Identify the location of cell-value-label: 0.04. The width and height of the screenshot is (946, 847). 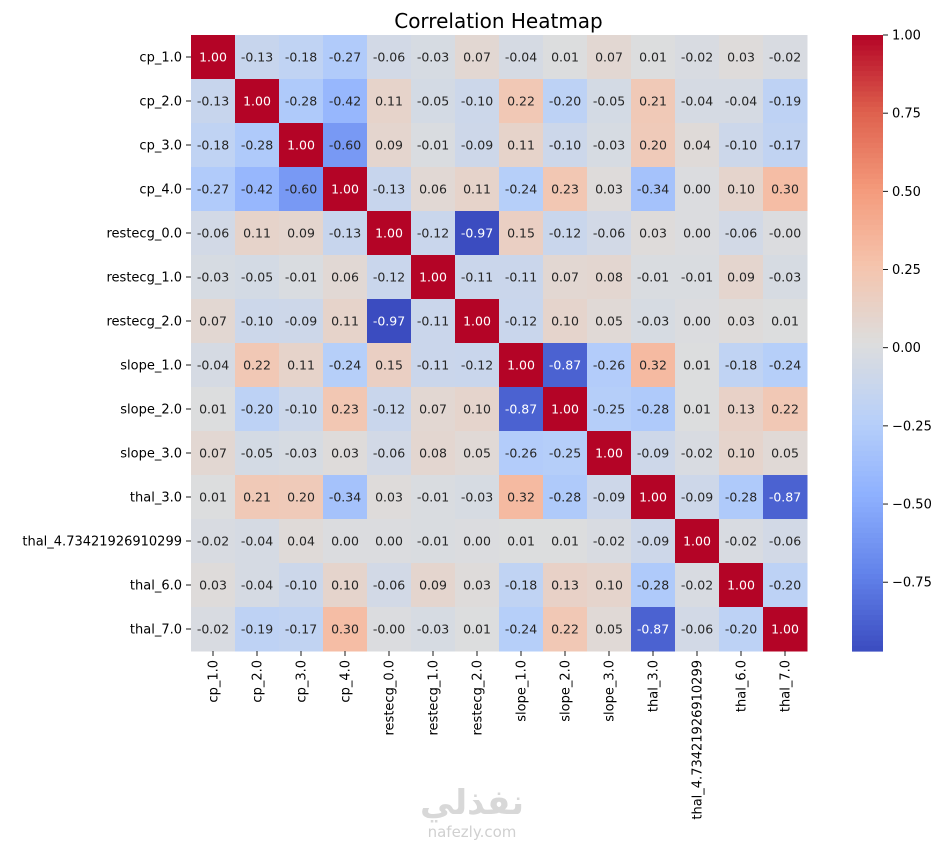
(697, 145).